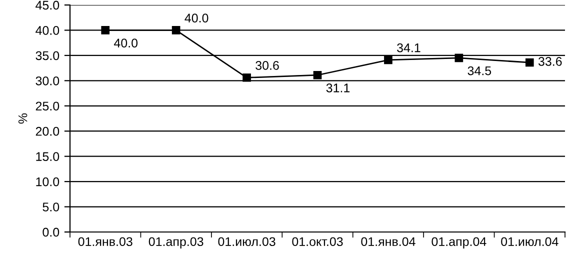 This screenshot has height=279, width=573. I want to click on x-tick-label: 01.апр.03, so click(176, 243).